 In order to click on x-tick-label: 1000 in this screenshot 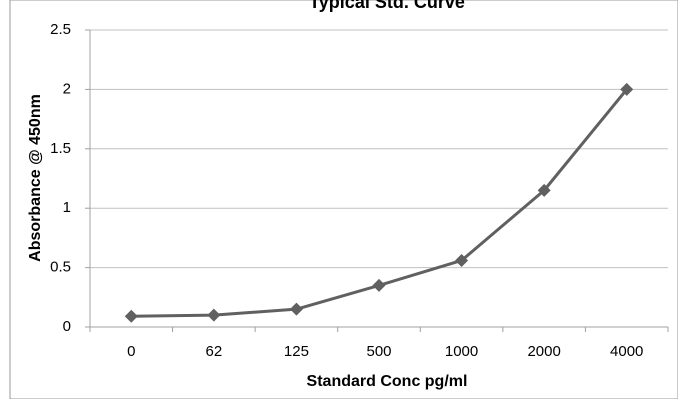, I will do `click(461, 351)`.